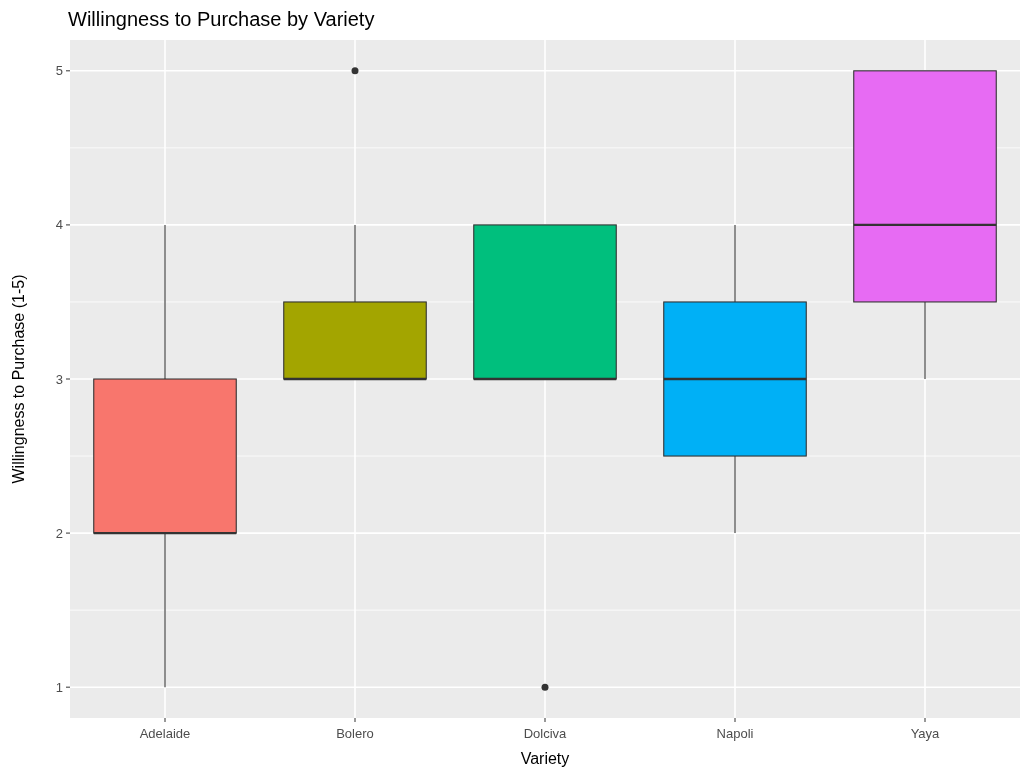 This screenshot has height=776, width=1028. I want to click on y-tick-label: 3, so click(59, 379).